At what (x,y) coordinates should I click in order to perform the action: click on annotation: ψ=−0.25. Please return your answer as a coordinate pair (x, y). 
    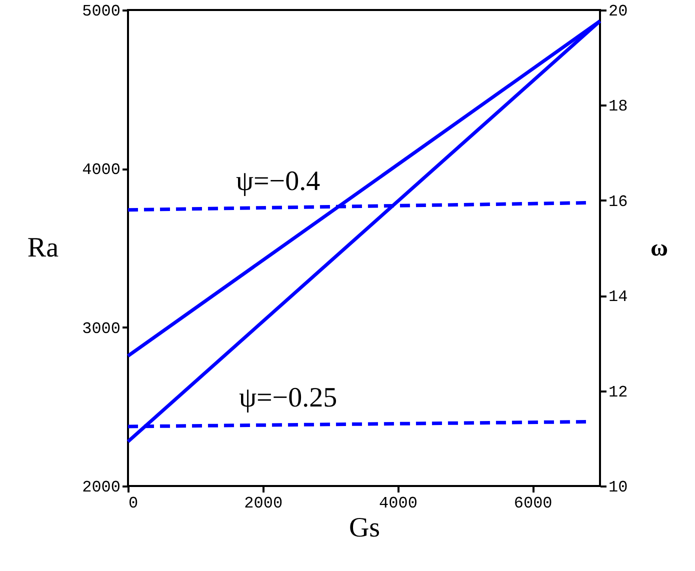
    Looking at the image, I should click on (288, 398).